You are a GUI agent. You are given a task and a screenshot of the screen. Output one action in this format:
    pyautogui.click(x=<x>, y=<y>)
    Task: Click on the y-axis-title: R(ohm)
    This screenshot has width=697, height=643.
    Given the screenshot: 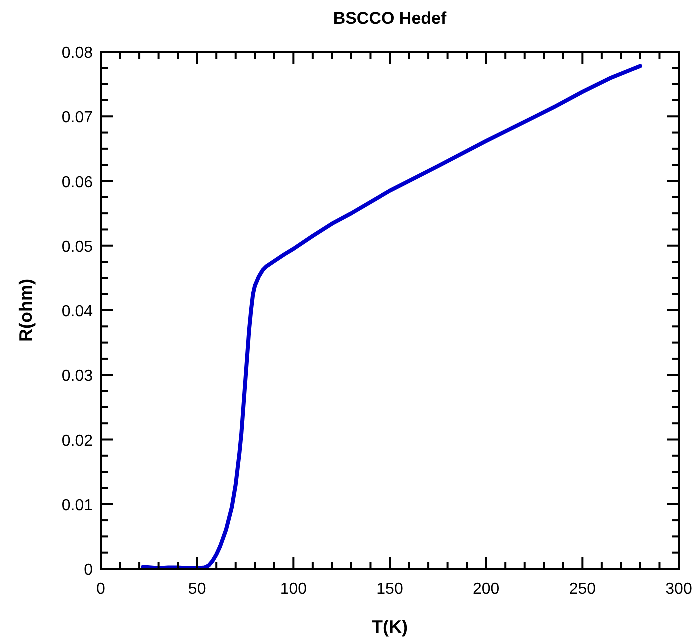 What is the action you would take?
    pyautogui.click(x=26, y=310)
    